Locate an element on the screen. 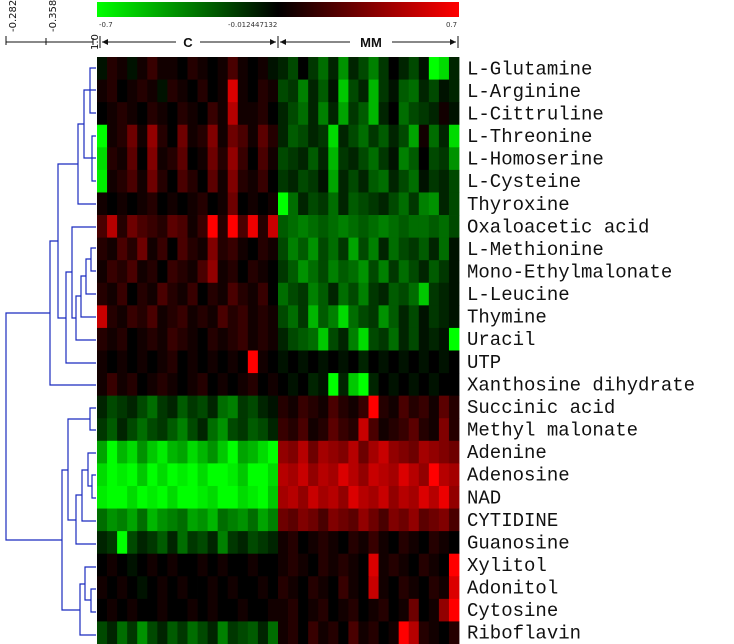 The image size is (734, 644). color-scale-mid-label: -0.012447132 is located at coordinates (252, 25).